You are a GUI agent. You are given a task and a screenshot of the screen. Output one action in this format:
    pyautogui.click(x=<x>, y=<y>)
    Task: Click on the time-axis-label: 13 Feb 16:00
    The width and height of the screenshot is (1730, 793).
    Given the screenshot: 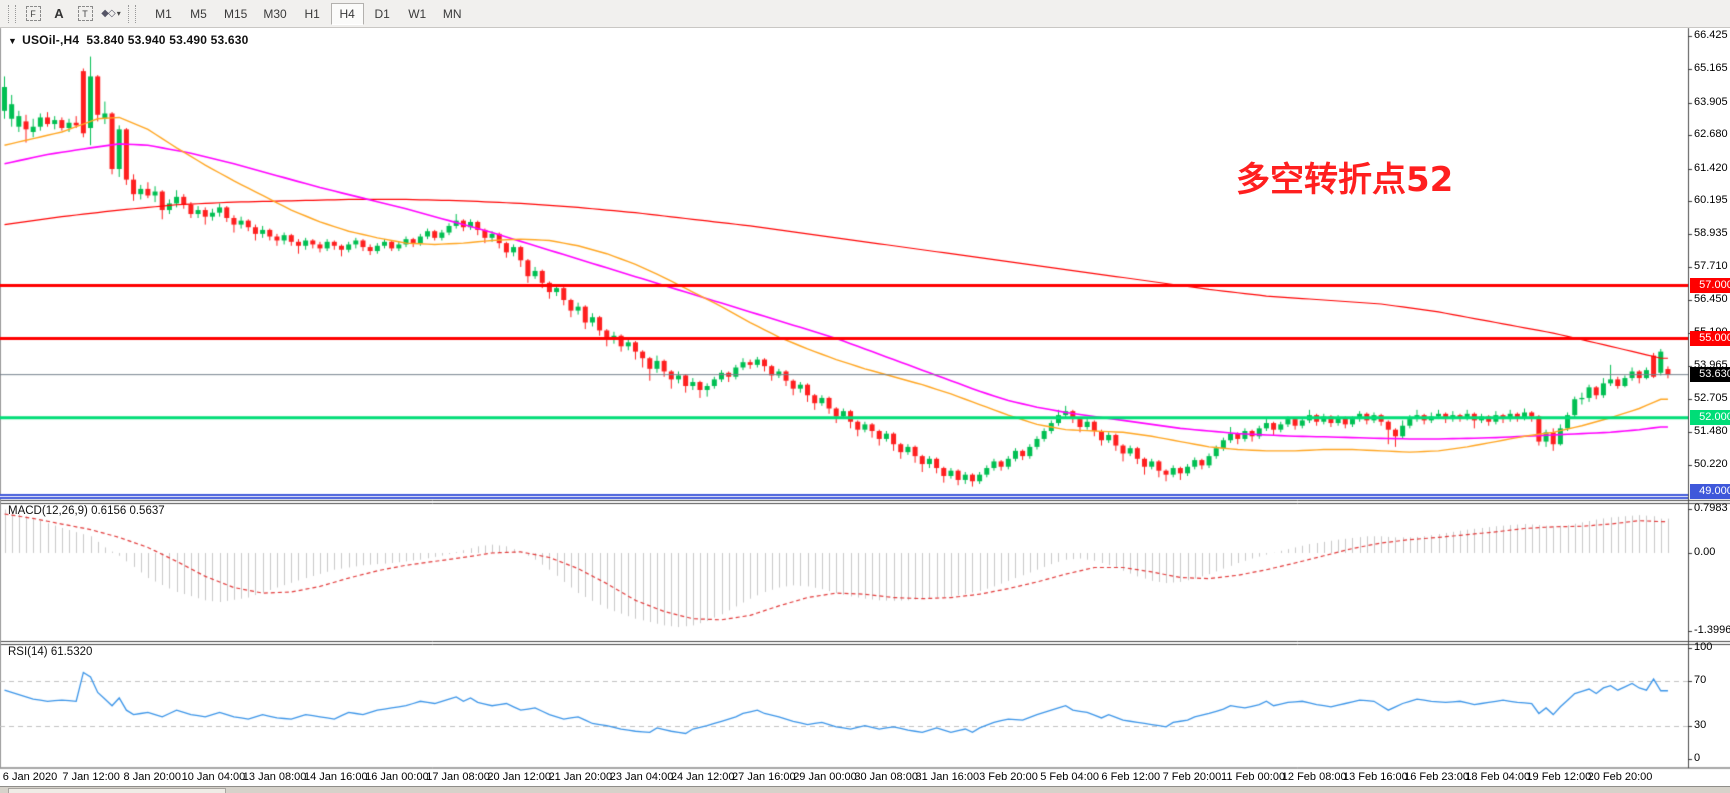 What is the action you would take?
    pyautogui.click(x=1375, y=777)
    